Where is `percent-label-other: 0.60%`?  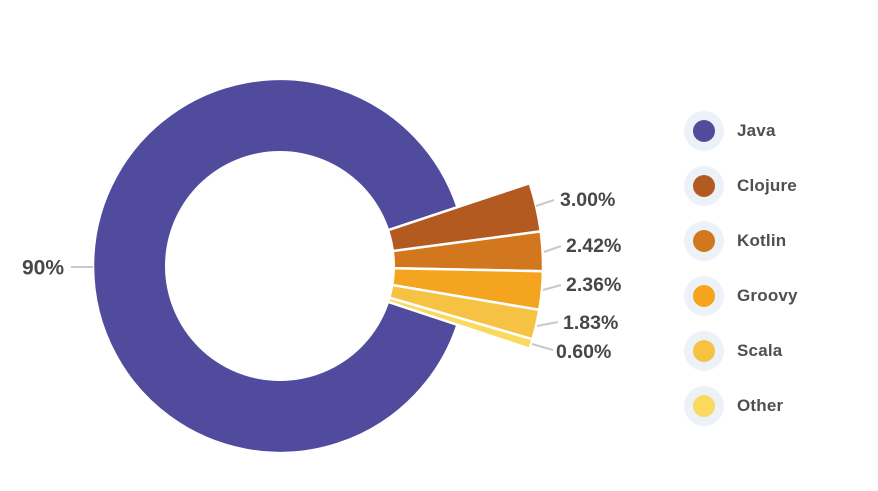
percent-label-other: 0.60% is located at coordinates (583, 352).